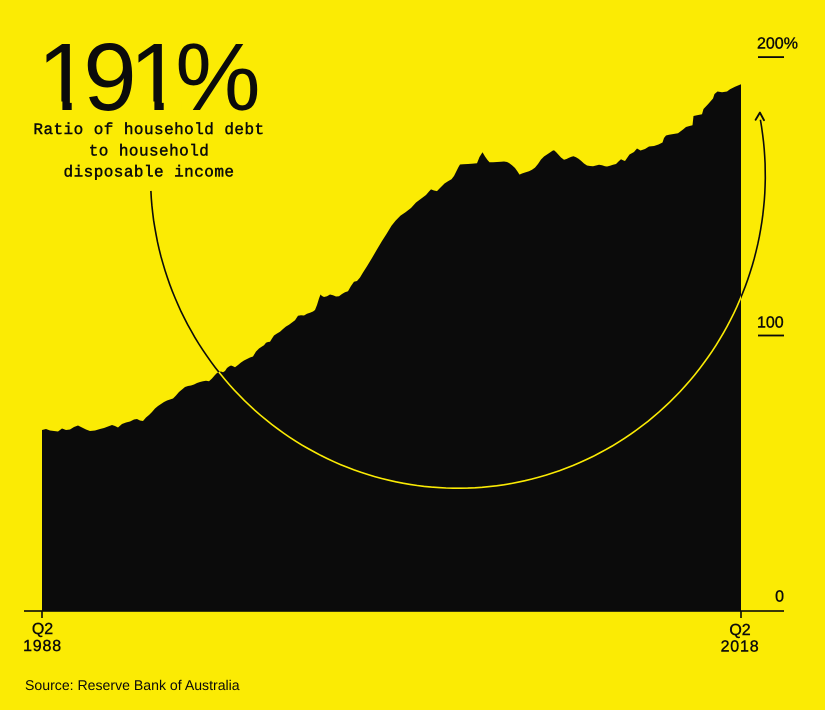  What do you see at coordinates (132, 685) in the screenshot?
I see `svg-text:Source: Reserve Bank of Austra: Source: Reserve Bank of Australia` at bounding box center [132, 685].